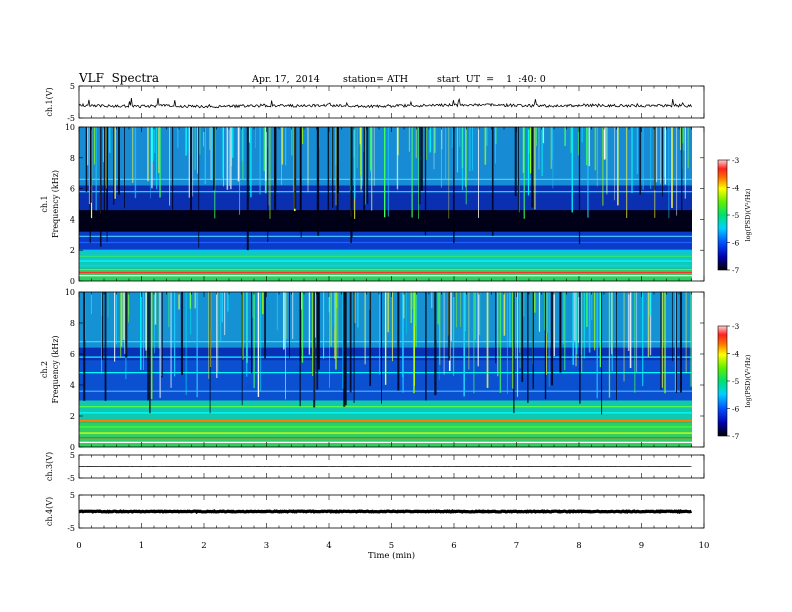  Describe the element at coordinates (78, 546) in the screenshot. I see `x-tick-label: 0` at that location.